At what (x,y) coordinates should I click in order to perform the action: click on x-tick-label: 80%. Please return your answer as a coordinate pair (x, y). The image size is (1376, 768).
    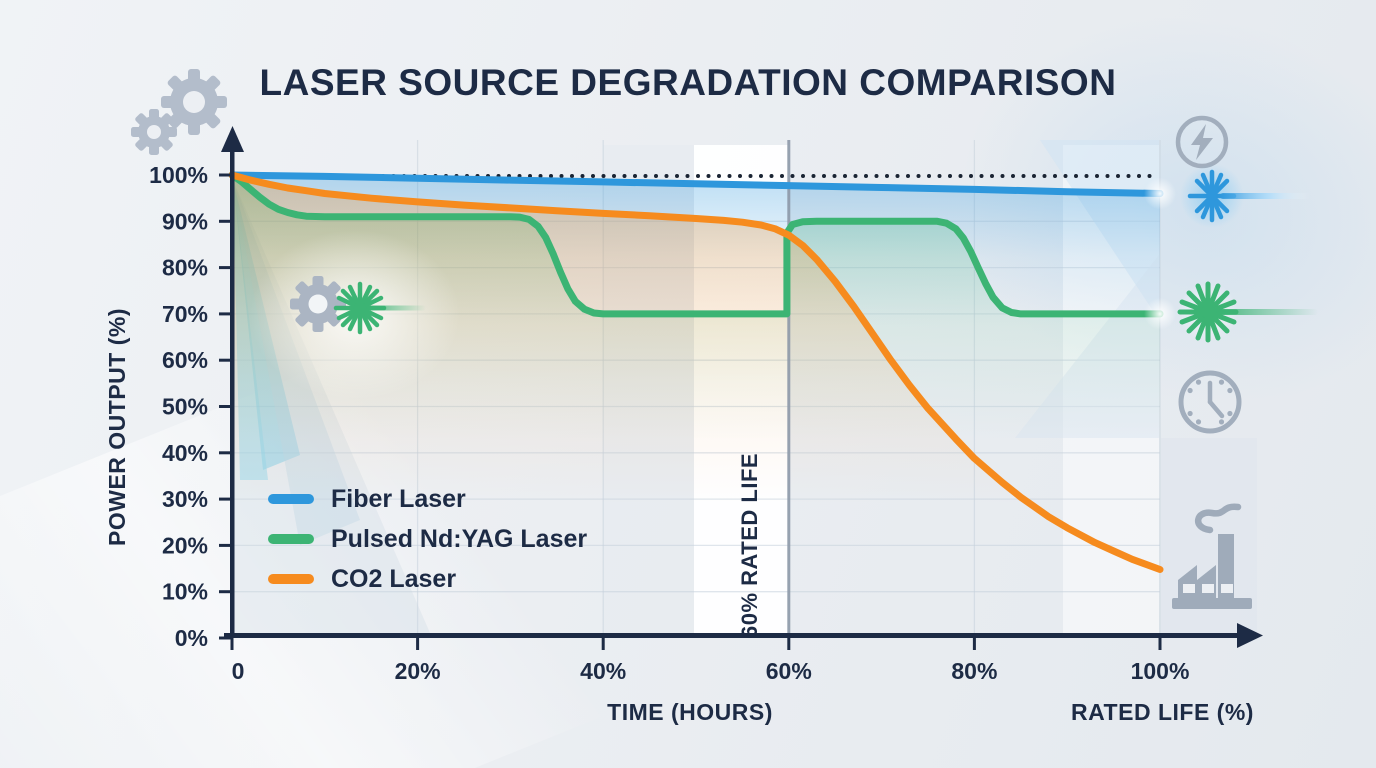
    Looking at the image, I should click on (974, 671).